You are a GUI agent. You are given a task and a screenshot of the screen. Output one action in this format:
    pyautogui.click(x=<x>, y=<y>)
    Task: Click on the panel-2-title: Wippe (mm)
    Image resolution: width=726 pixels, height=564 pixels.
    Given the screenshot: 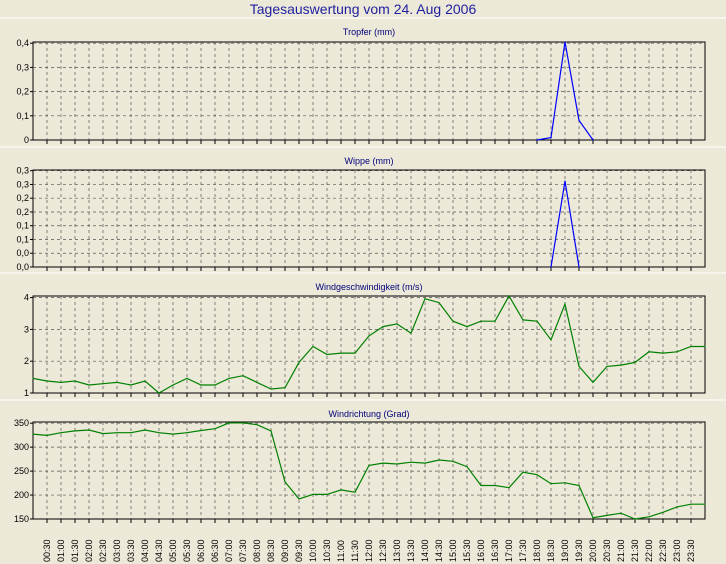 What is the action you would take?
    pyautogui.click(x=369, y=161)
    